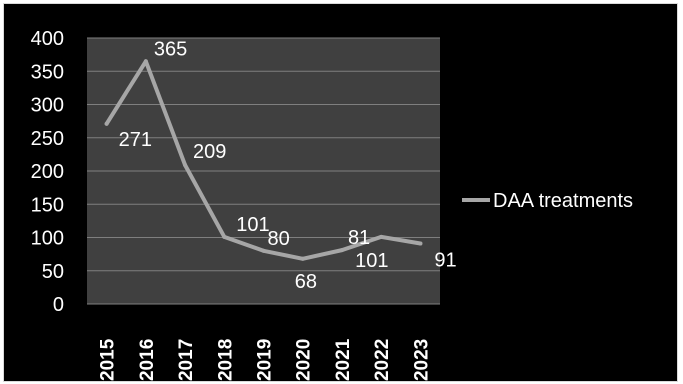 The image size is (683, 384). Describe the element at coordinates (53, 272) in the screenshot. I see `y-tick-label: 50` at that location.